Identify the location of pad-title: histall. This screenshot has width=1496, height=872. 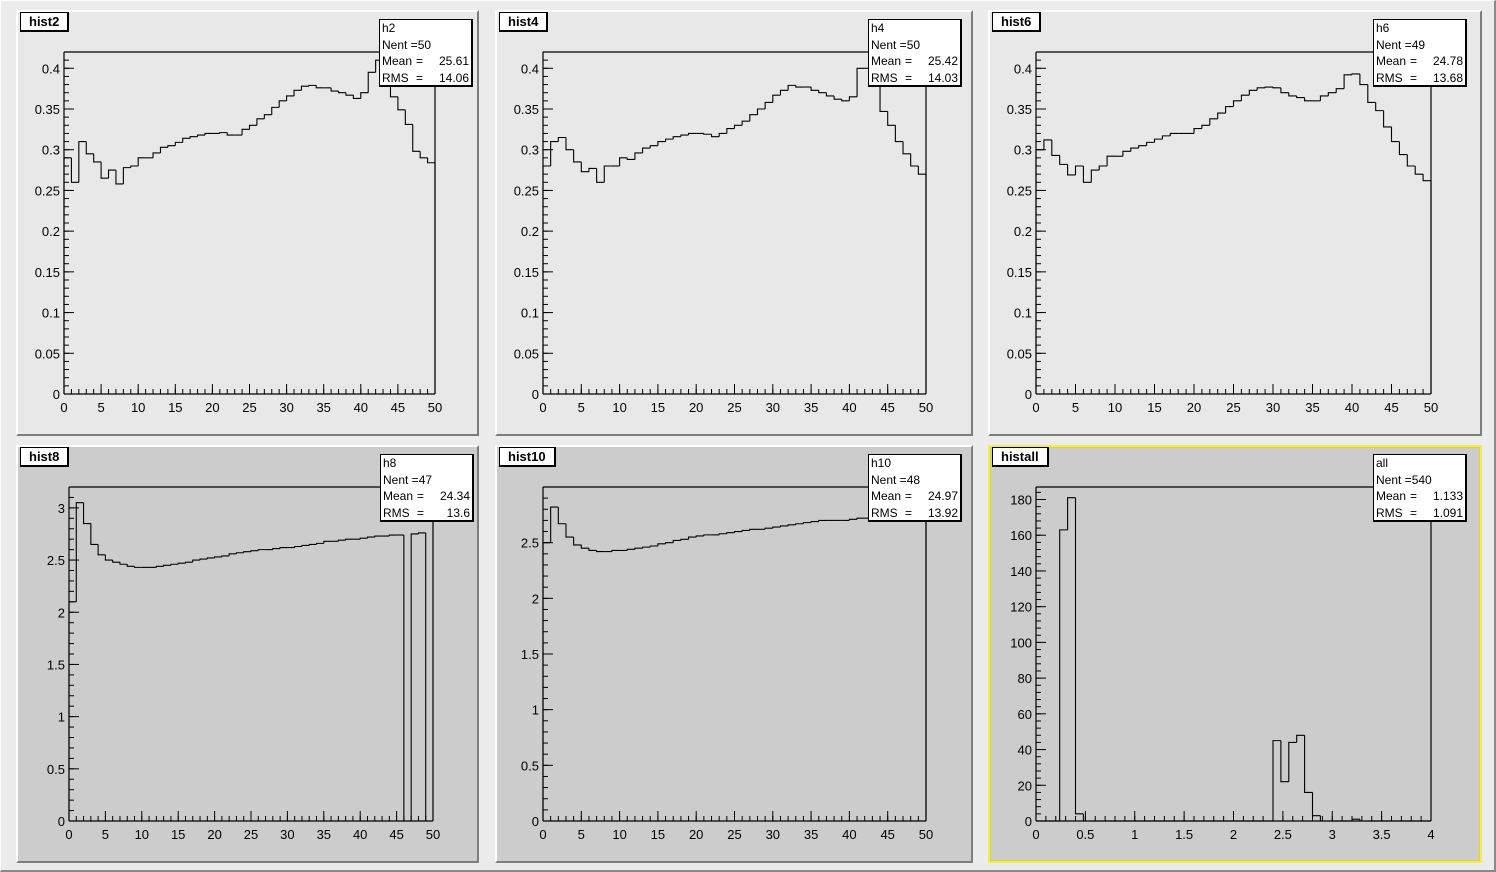
(1020, 457).